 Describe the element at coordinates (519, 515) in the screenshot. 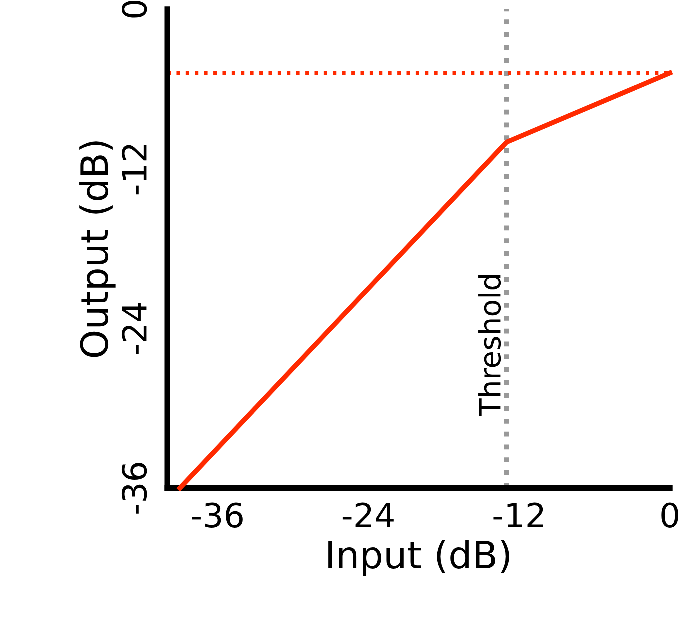

I see `x-tick-label: -12` at that location.